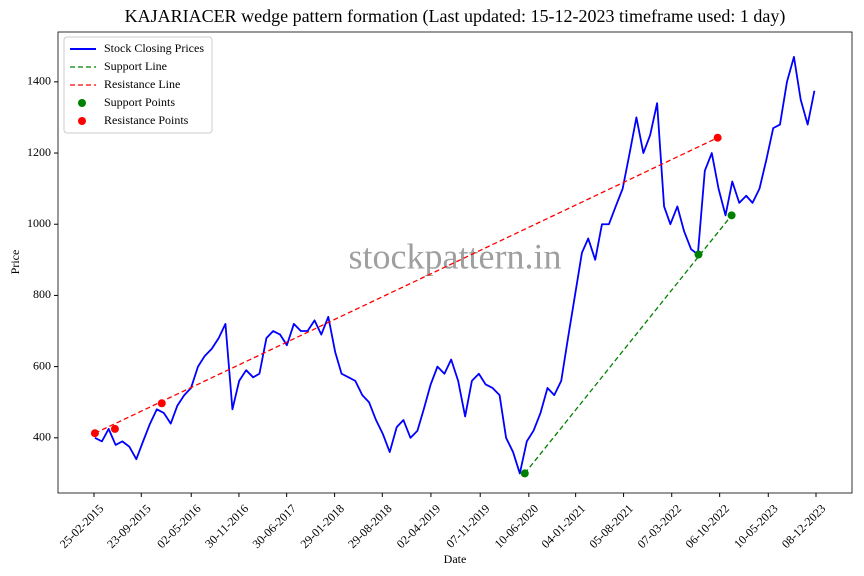 The height and width of the screenshot is (576, 864). I want to click on legend-box, so click(138, 85).